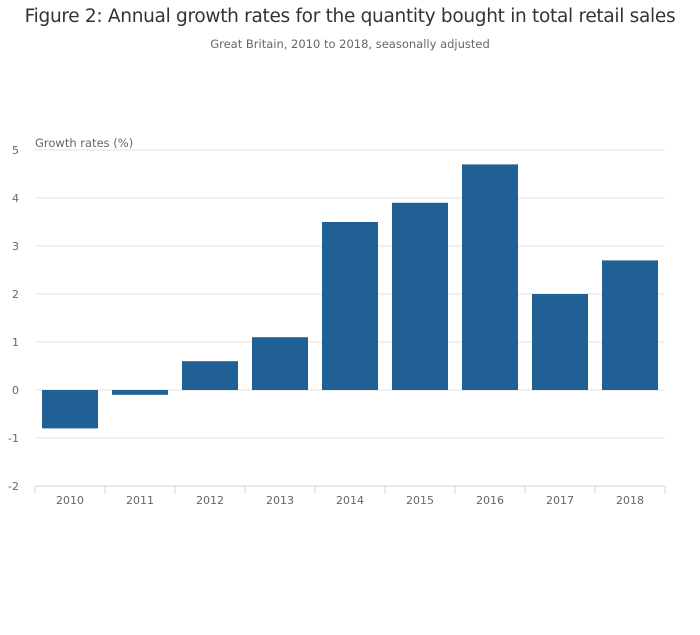 The width and height of the screenshot is (700, 635). I want to click on y-tick-label: 1, so click(15, 342).